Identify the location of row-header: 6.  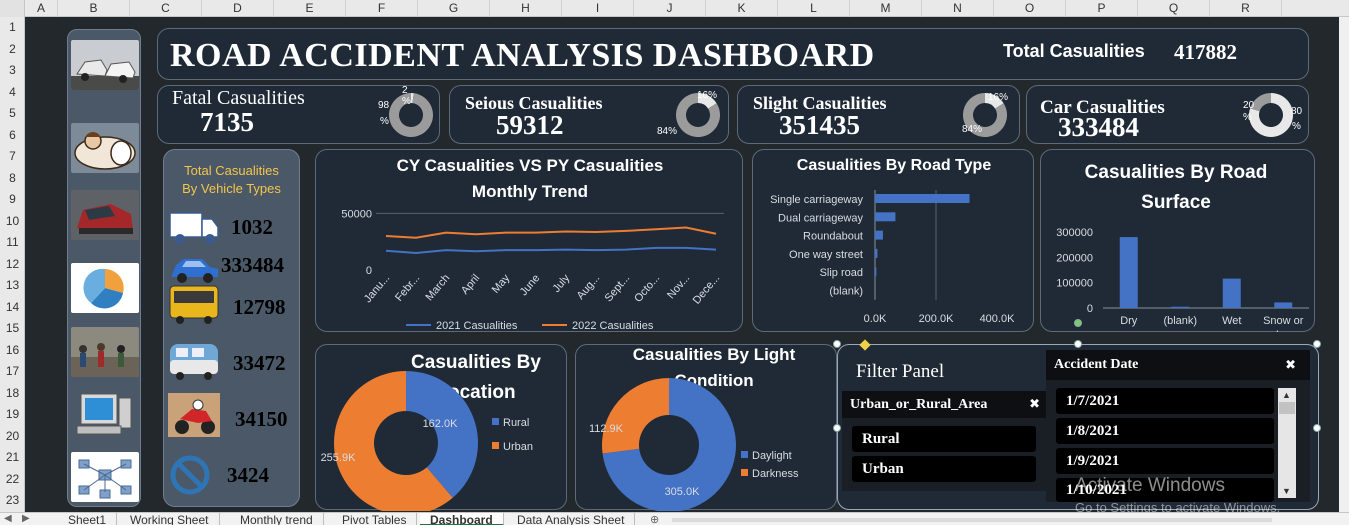
(12, 134).